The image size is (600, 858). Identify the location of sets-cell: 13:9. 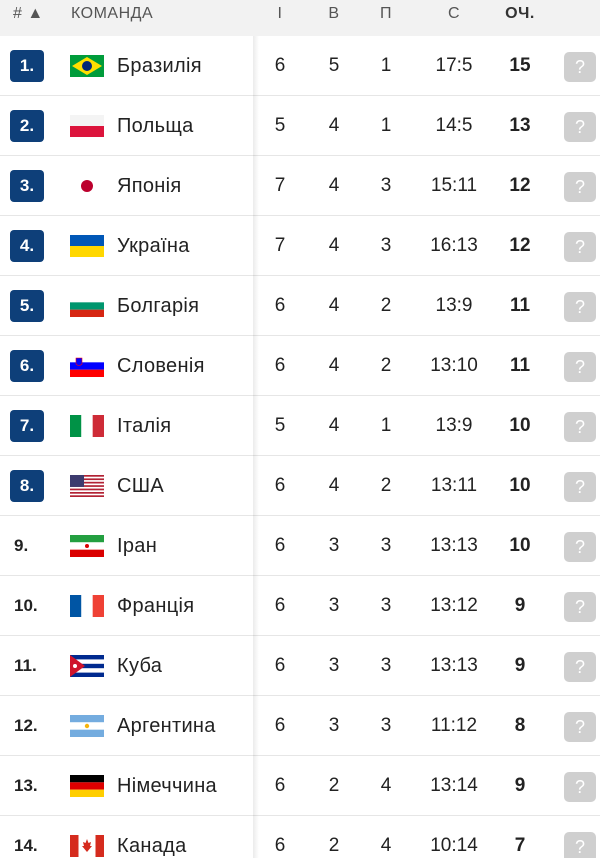
(454, 305).